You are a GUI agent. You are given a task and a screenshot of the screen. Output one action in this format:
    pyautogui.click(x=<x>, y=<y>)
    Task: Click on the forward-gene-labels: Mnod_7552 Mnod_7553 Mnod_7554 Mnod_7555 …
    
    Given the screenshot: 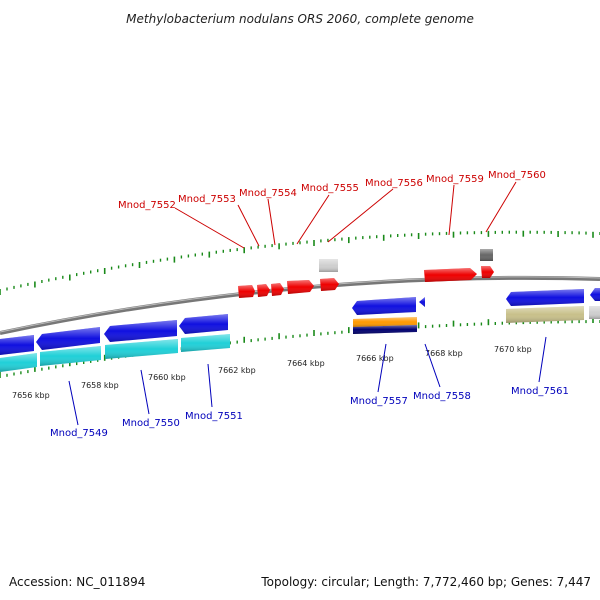 What is the action you would take?
    pyautogui.click(x=332, y=190)
    